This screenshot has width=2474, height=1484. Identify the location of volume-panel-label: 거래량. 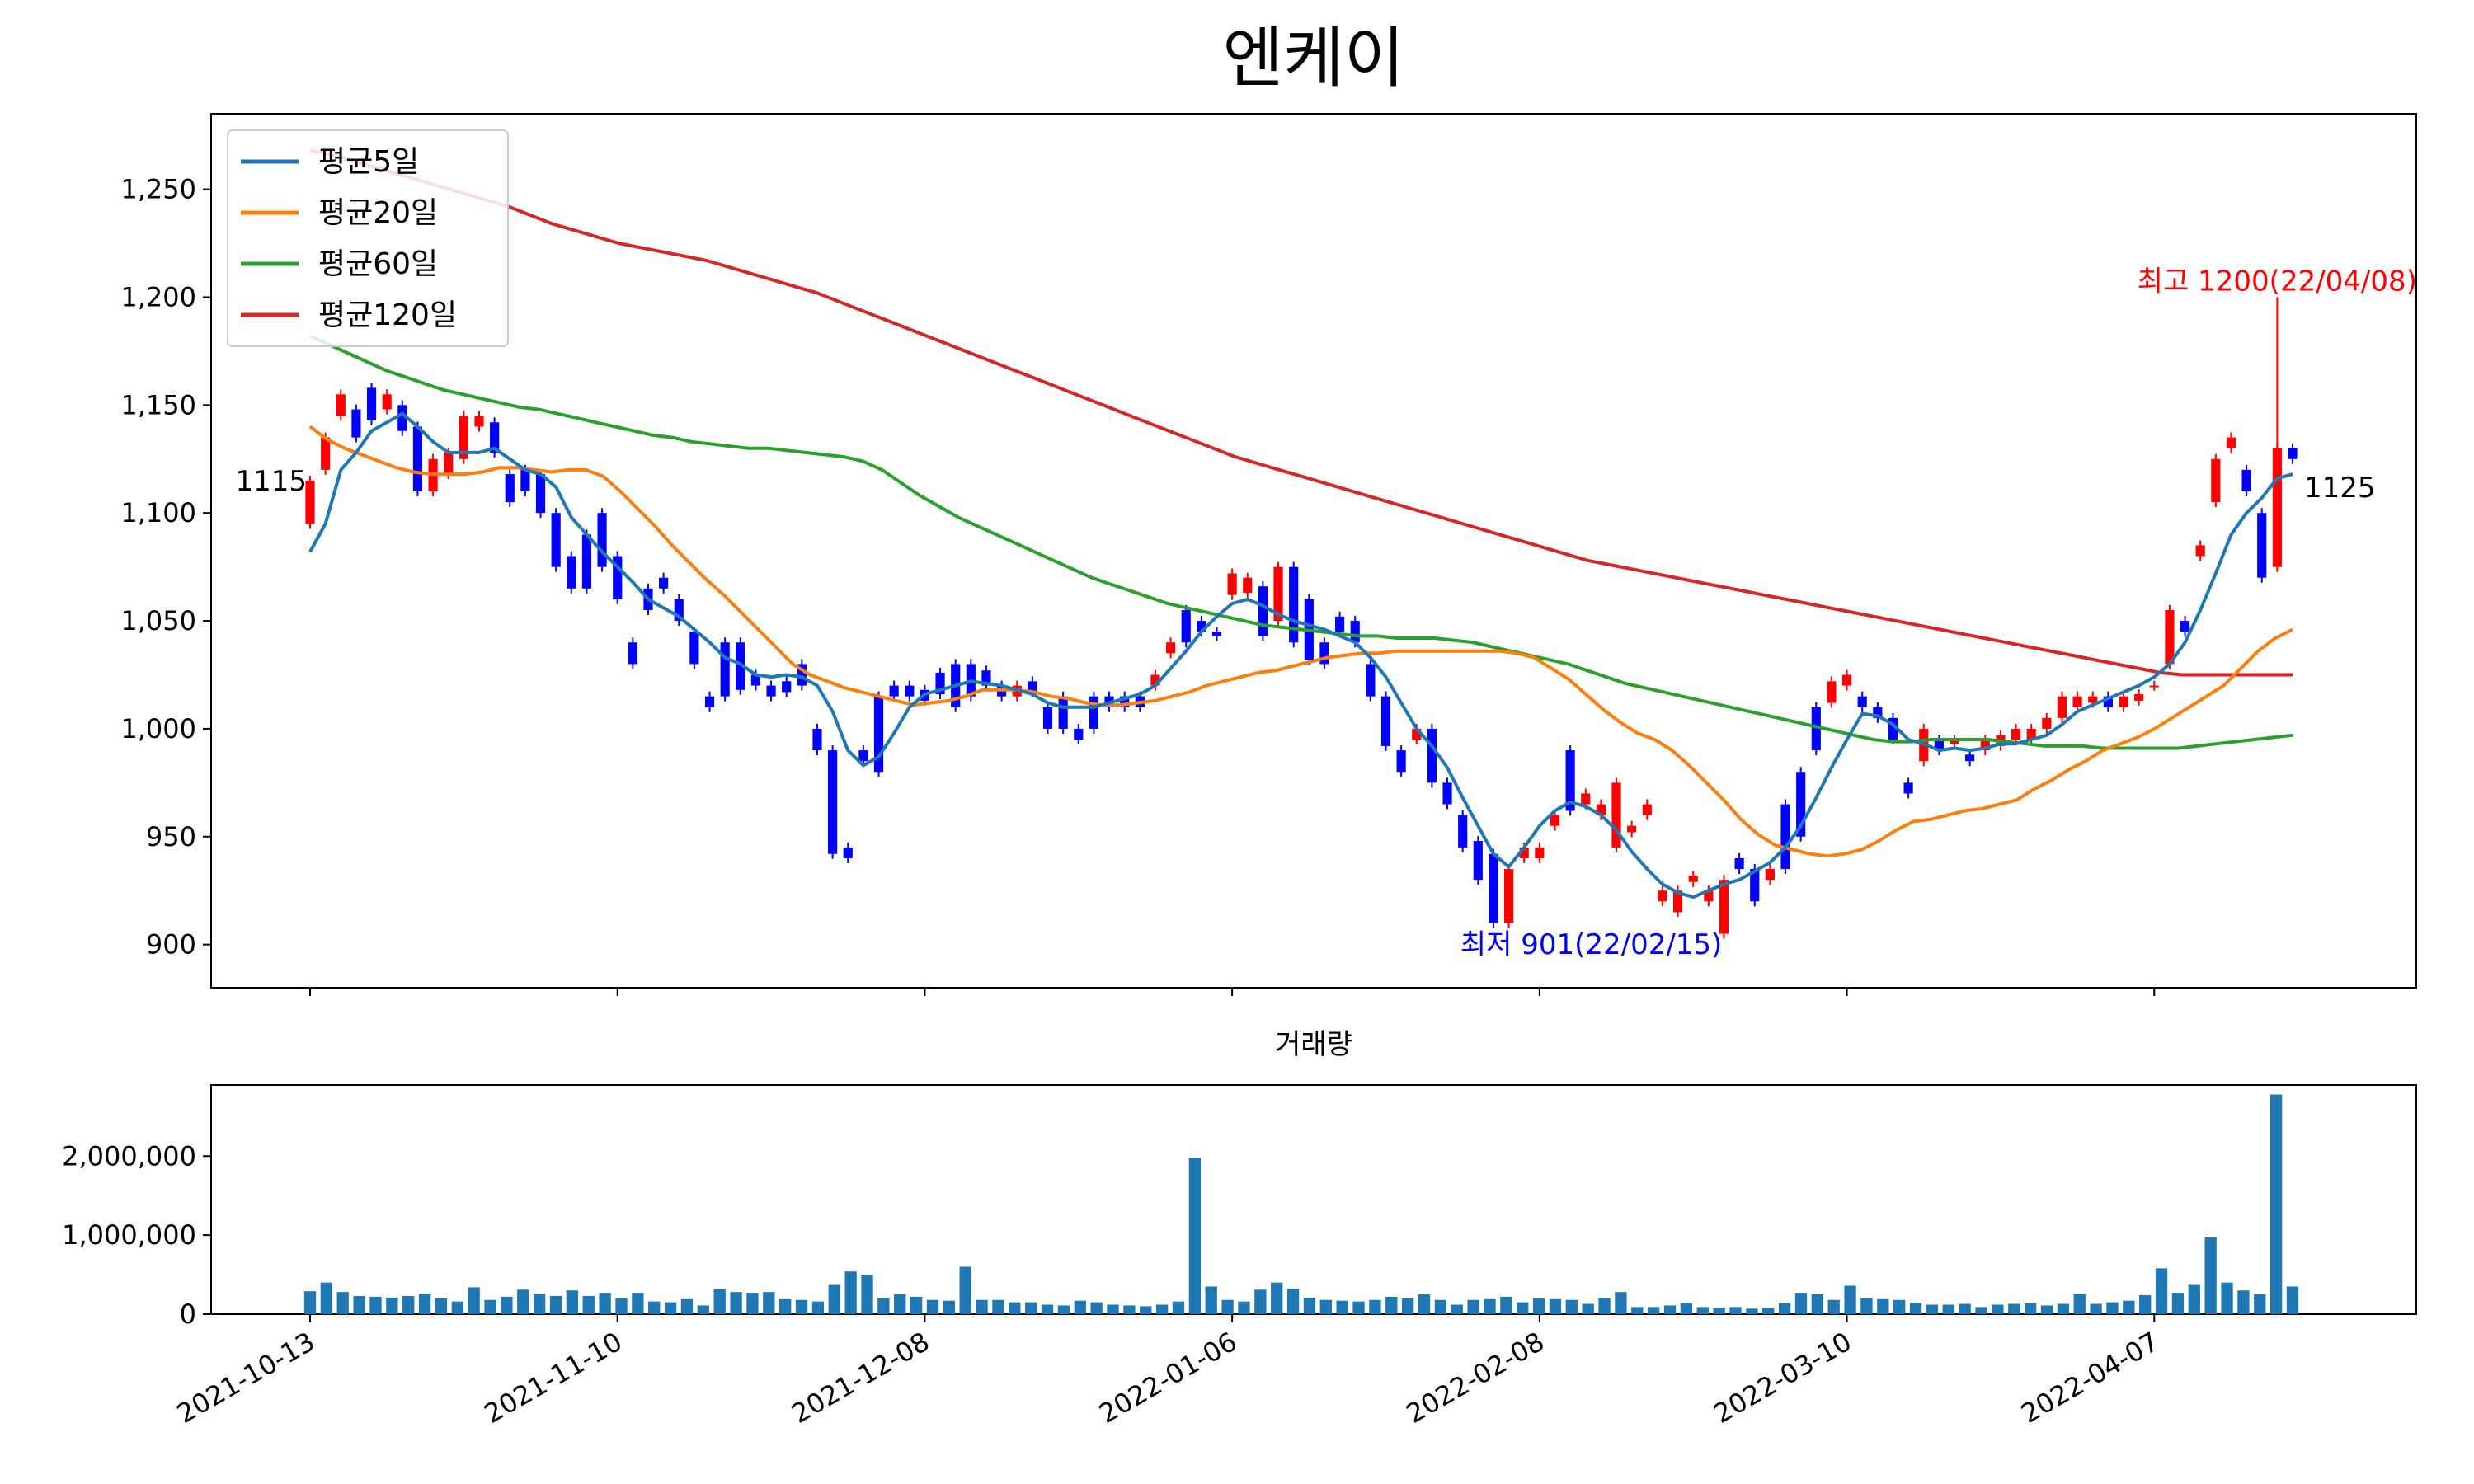
(1313, 1044).